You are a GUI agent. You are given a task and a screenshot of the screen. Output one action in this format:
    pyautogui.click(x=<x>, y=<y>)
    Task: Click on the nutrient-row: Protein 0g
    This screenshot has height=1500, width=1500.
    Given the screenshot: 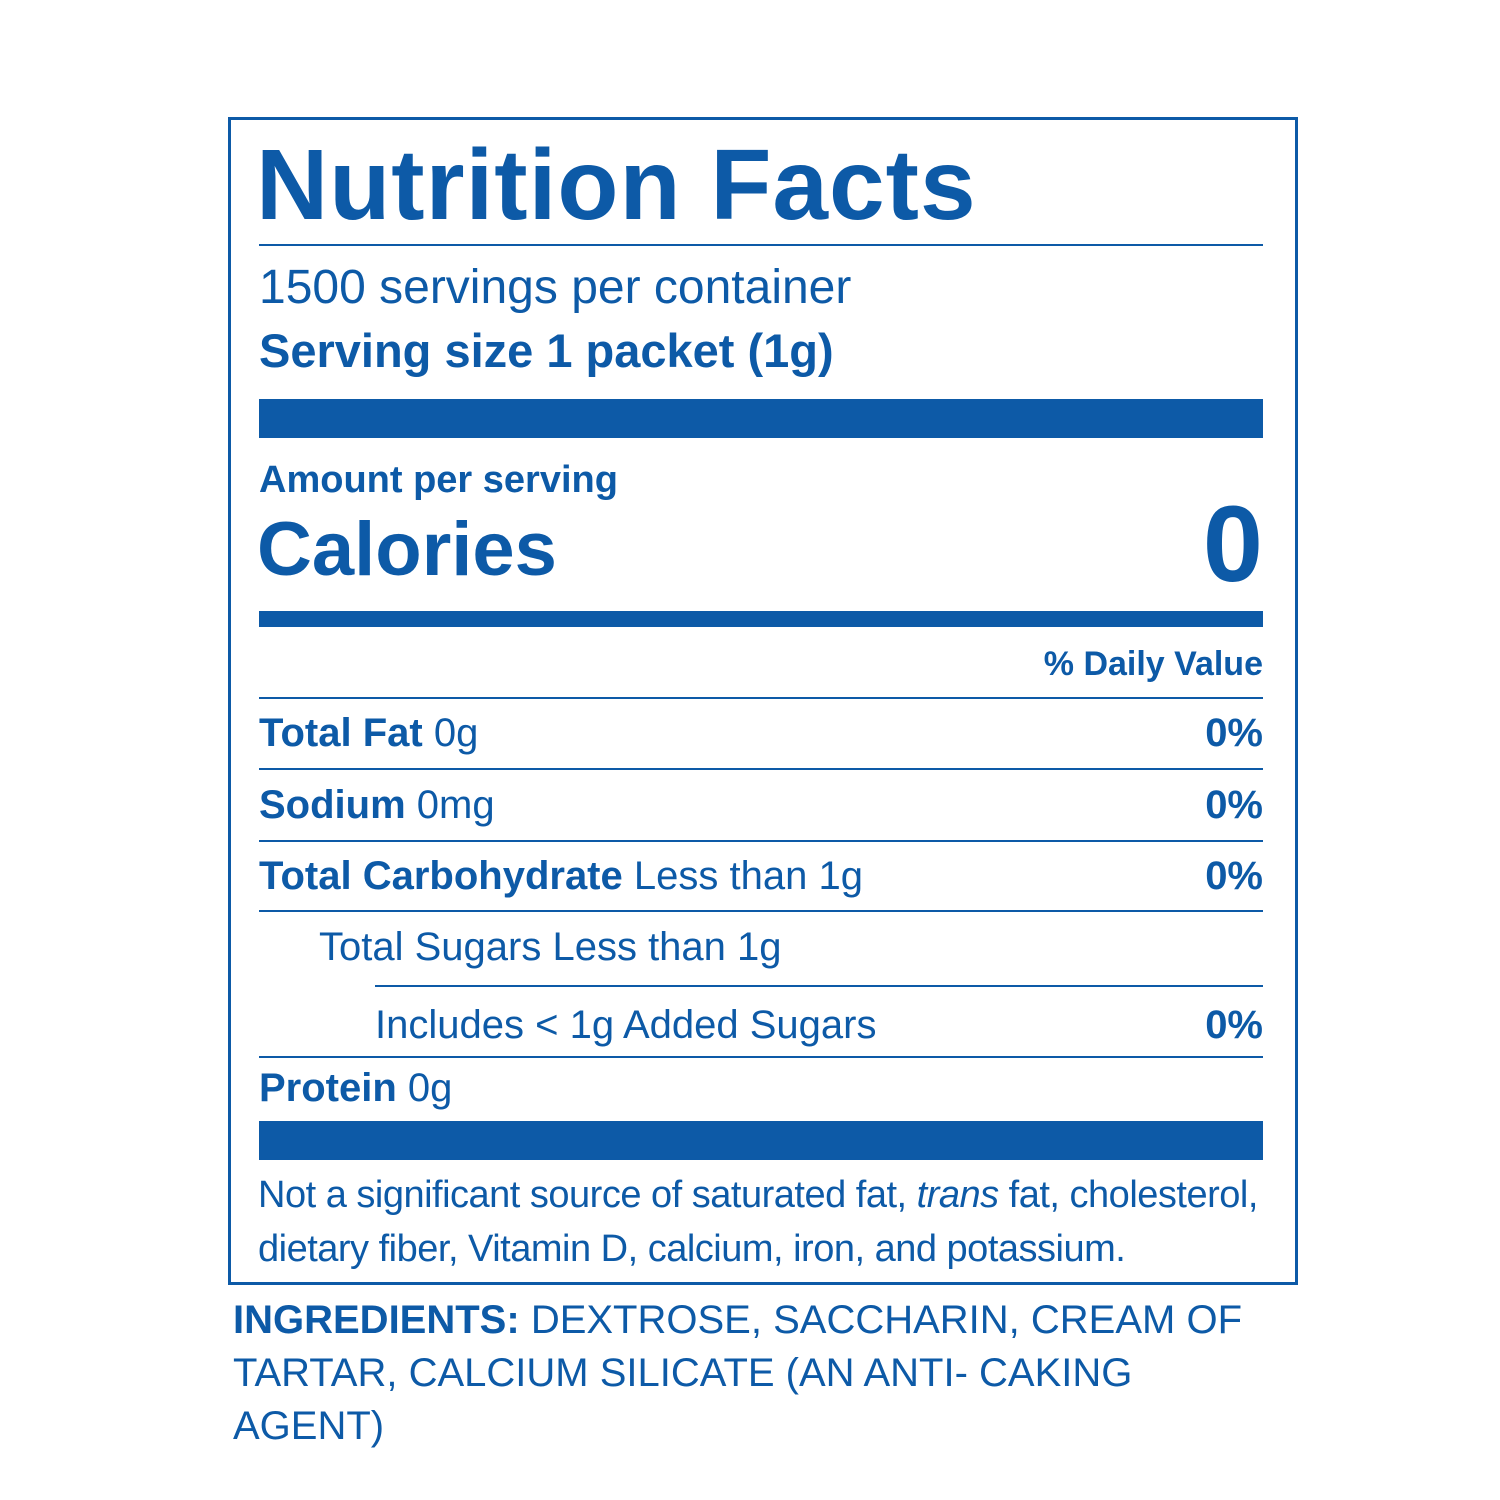 What is the action you would take?
    pyautogui.click(x=355, y=1088)
    